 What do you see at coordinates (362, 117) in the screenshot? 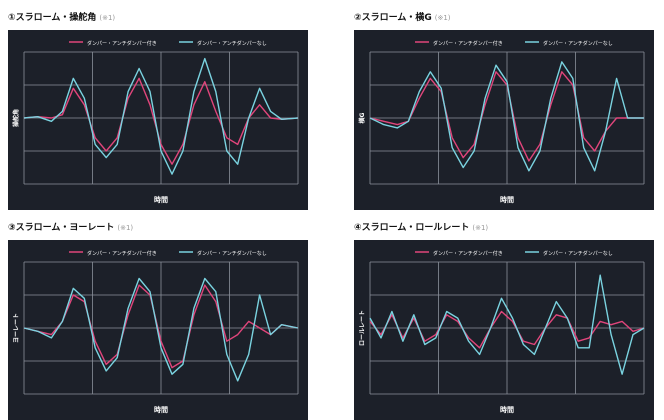
I see `y-axis-label: 横G` at bounding box center [362, 117].